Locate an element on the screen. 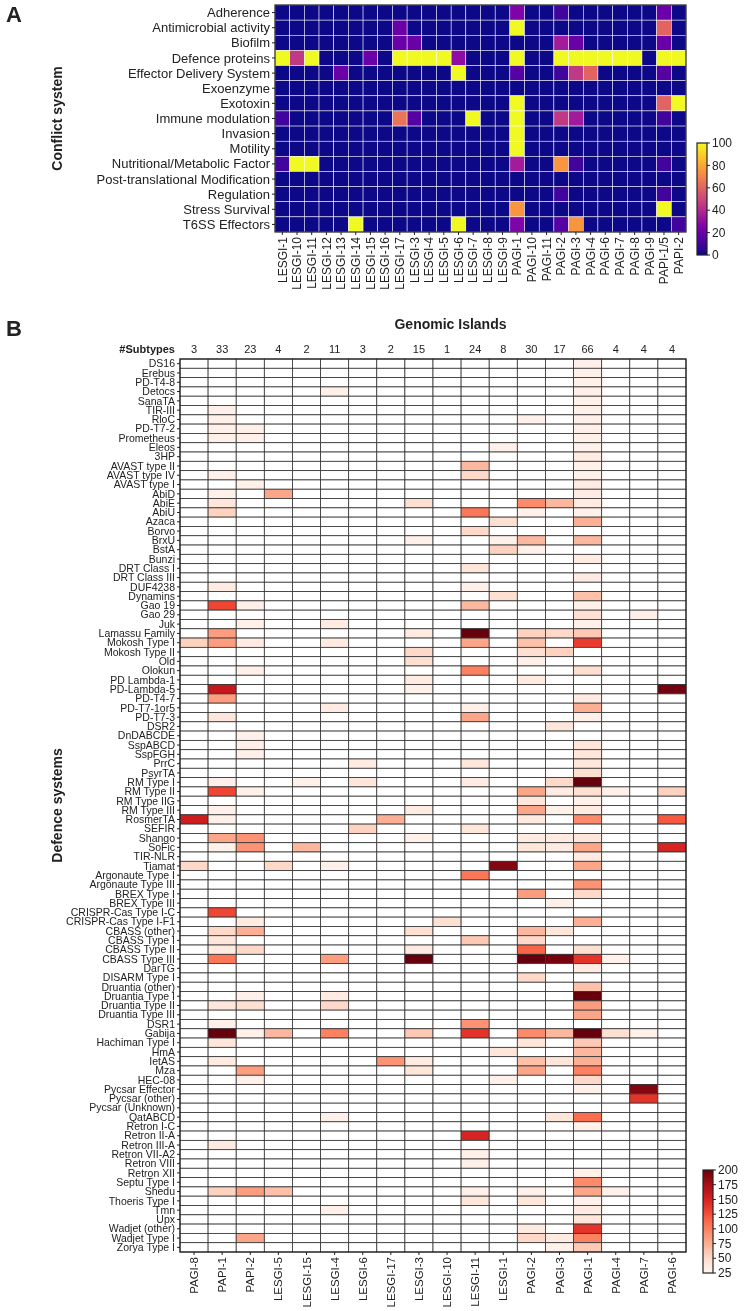 This screenshot has width=744, height=1311. y-tick-label: Gabija is located at coordinates (160, 1033).